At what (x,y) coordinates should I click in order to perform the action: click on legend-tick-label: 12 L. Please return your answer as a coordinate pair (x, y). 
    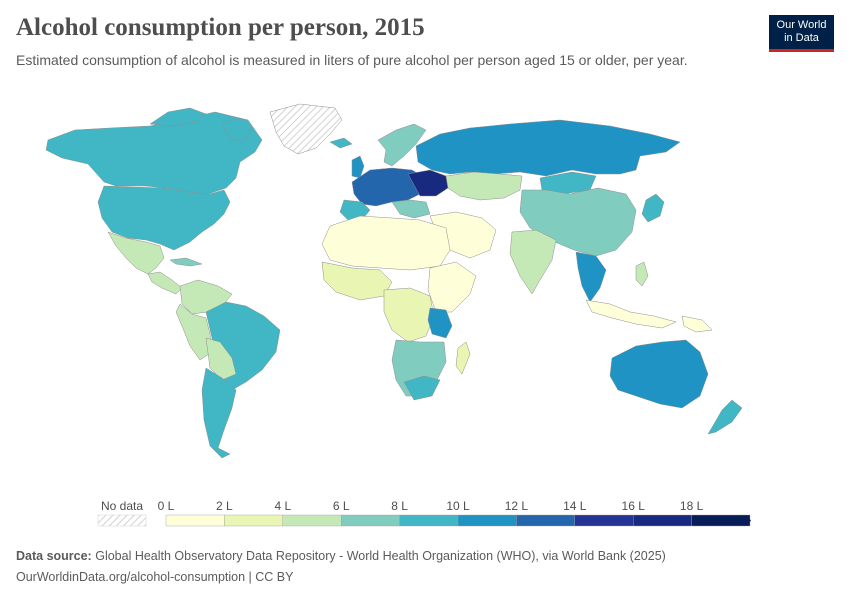
    Looking at the image, I should click on (517, 506).